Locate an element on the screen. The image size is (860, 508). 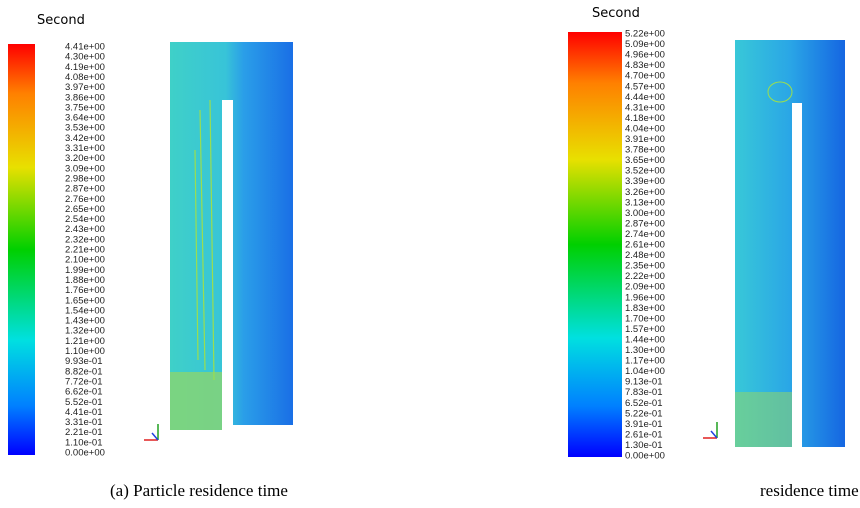
colorbar-label: 3.86e+00 is located at coordinates (85, 97).